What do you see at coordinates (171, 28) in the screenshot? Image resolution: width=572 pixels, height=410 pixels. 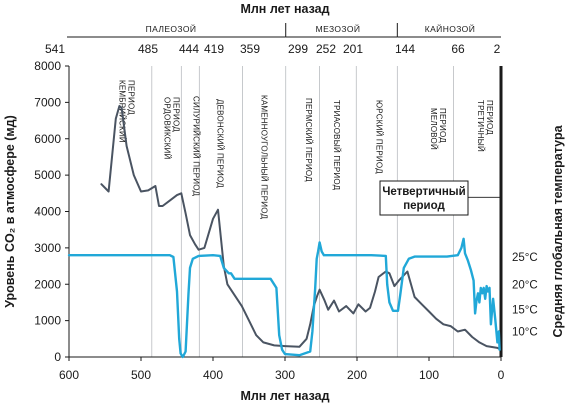 I see `era-label: ПАЛЕОЗОЙ` at bounding box center [171, 28].